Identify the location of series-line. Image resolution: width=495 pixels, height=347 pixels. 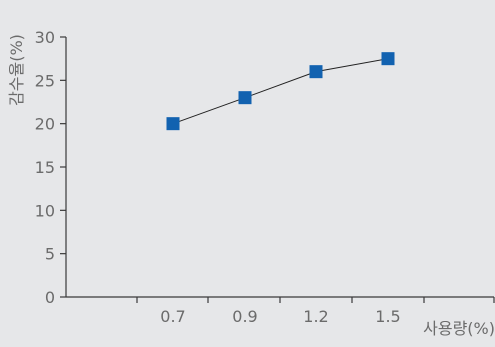
(280, 91).